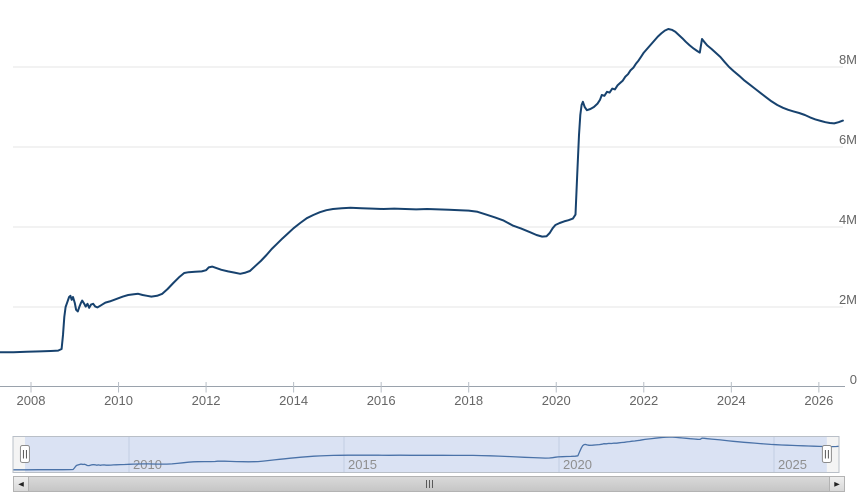 Image resolution: width=863 pixels, height=501 pixels. I want to click on x-axis-label: 2008, so click(31, 400).